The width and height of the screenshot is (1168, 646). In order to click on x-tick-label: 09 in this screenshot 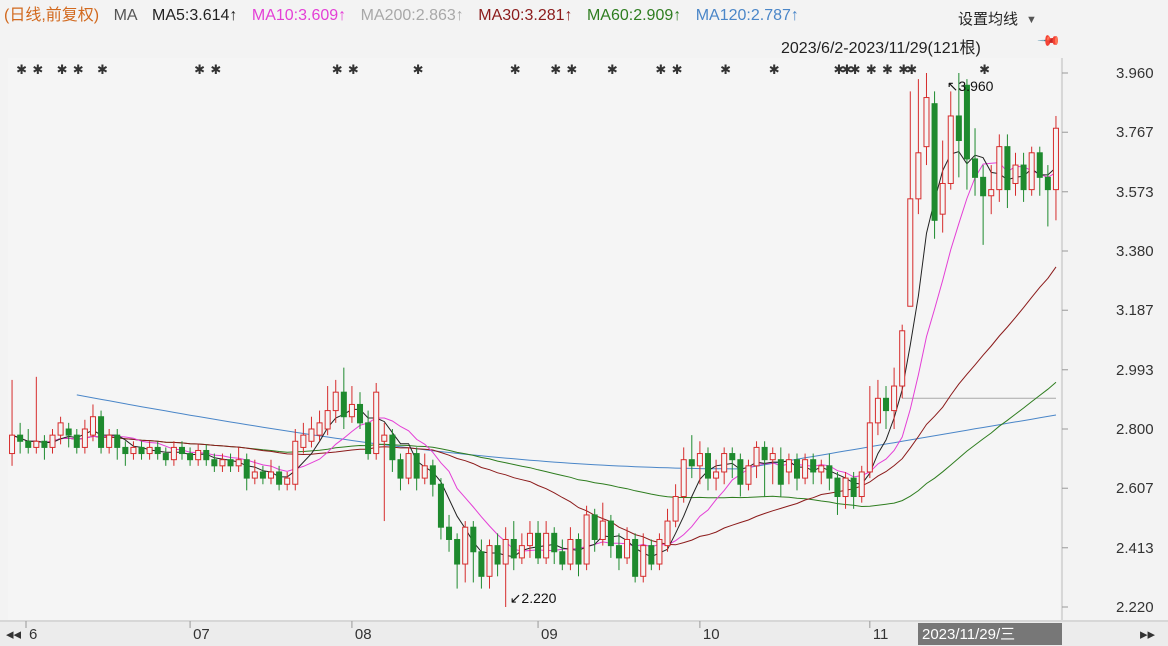, I will do `click(549, 634)`.